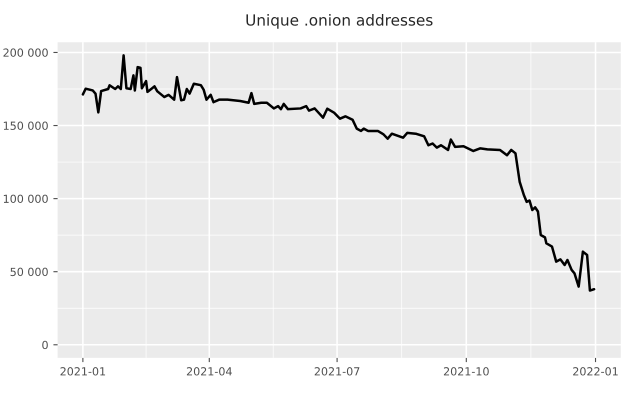  Describe the element at coordinates (26, 126) in the screenshot. I see `y-tick-label: 150 000` at that location.